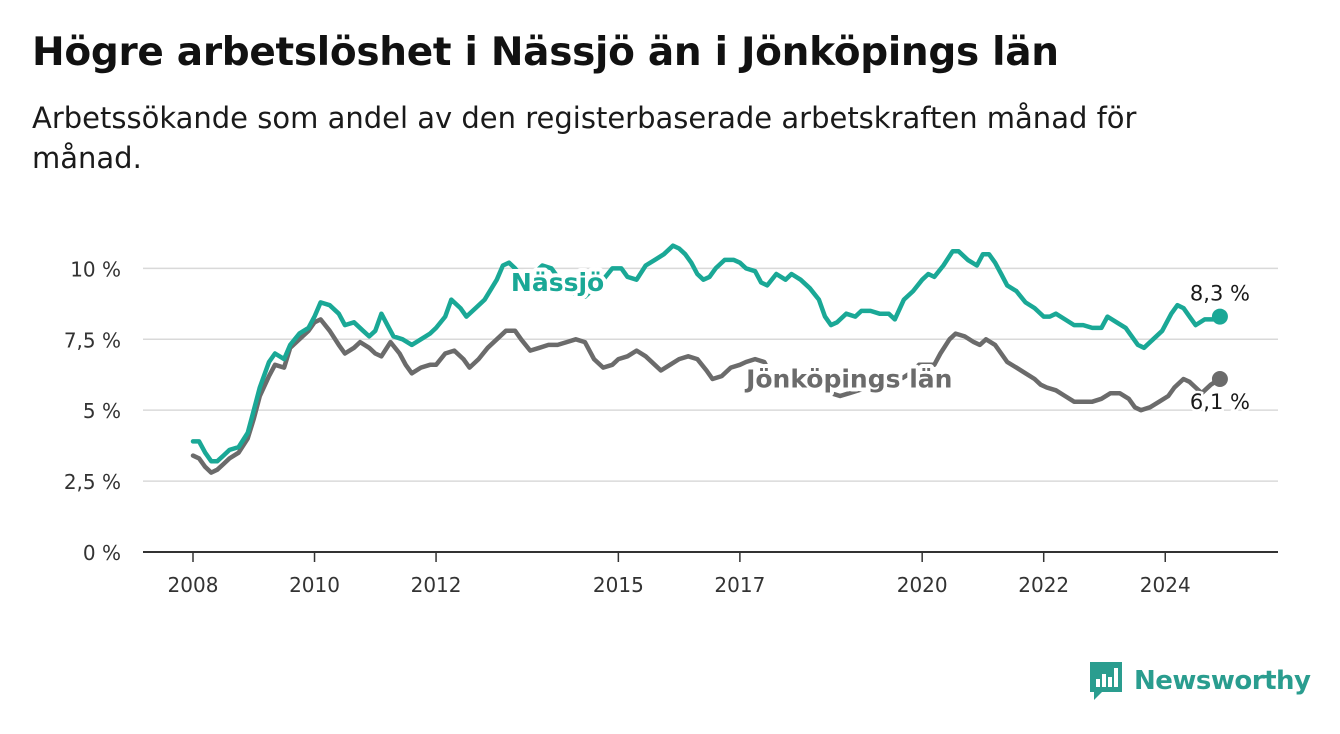 The height and width of the screenshot is (734, 1340). What do you see at coordinates (679, 574) in the screenshot?
I see `x-axis-ticks: 2008 2010 2012 2015 2017 2020 2022 2024` at bounding box center [679, 574].